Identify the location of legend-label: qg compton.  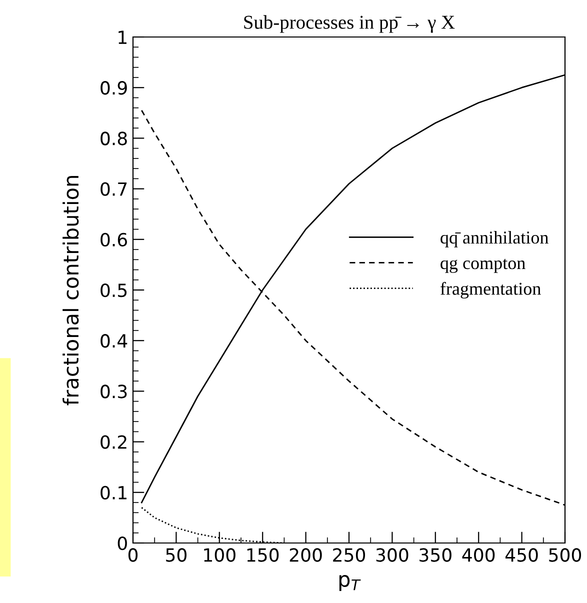
(483, 265).